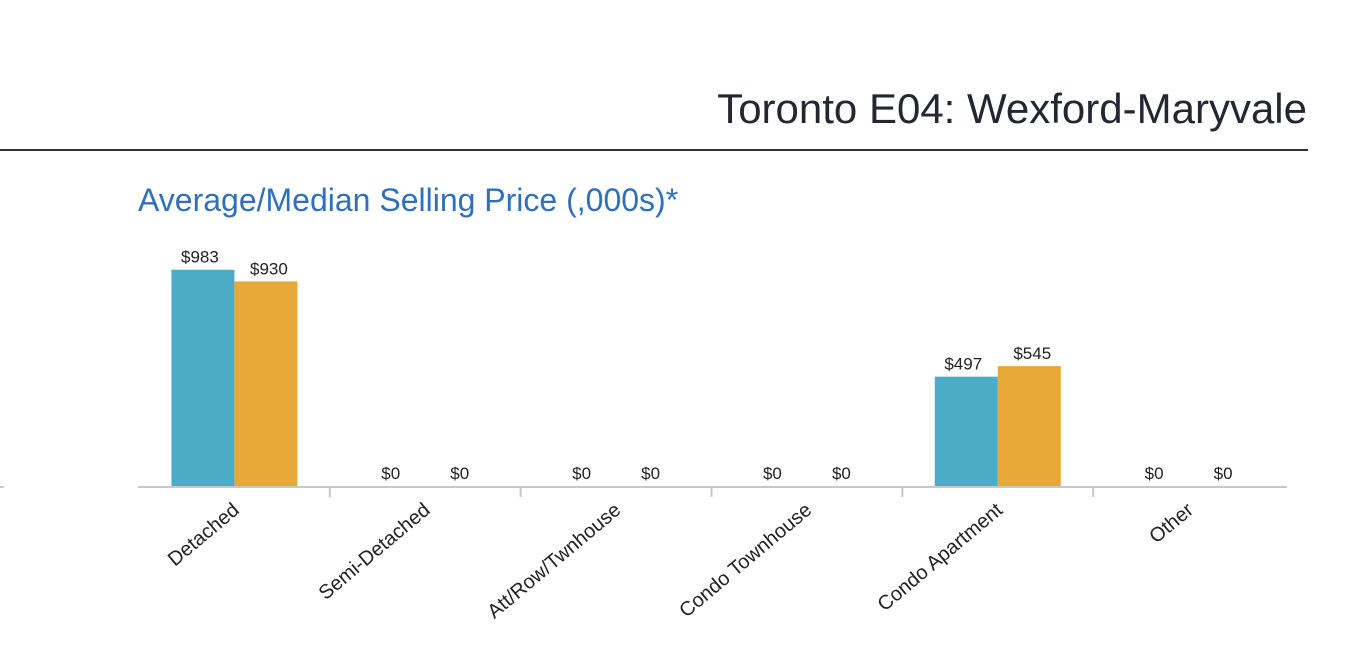 This screenshot has width=1360, height=672. Describe the element at coordinates (200, 257) in the screenshot. I see `value-label: $983` at that location.